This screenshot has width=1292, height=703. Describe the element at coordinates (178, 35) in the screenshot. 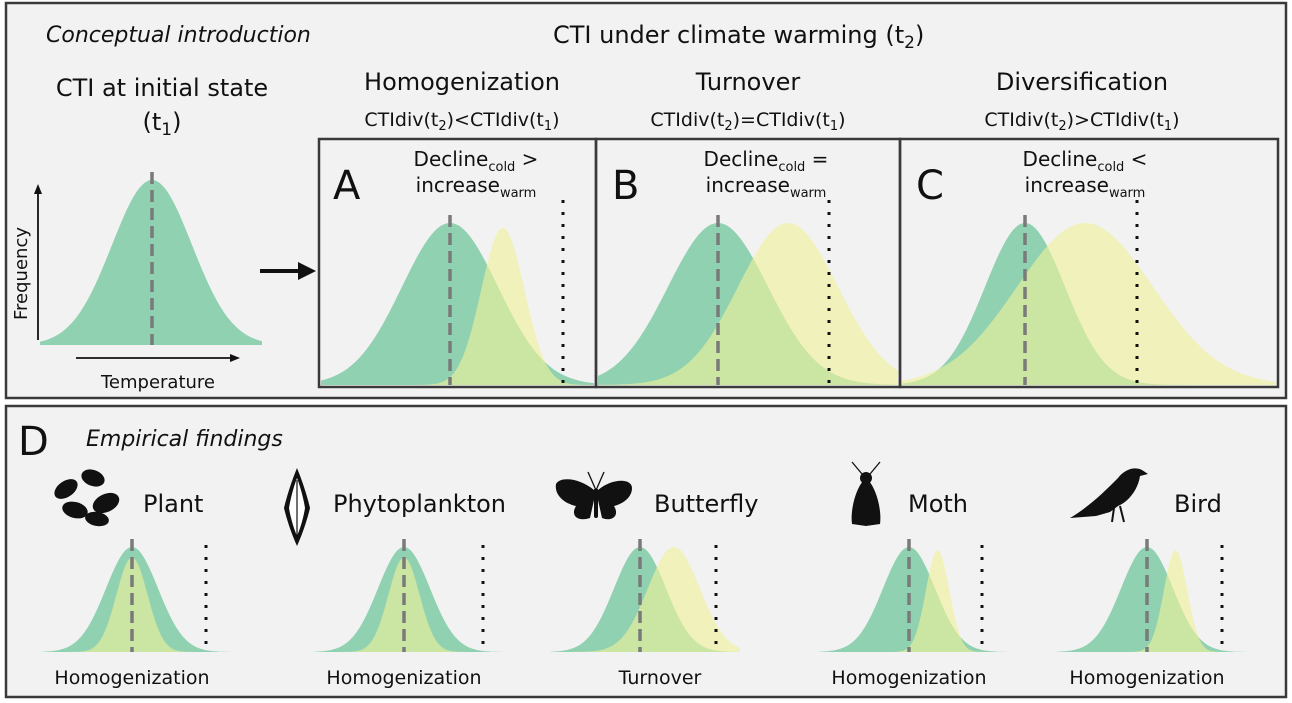

I see `conceptual-heading: Conceptual introduction` at that location.